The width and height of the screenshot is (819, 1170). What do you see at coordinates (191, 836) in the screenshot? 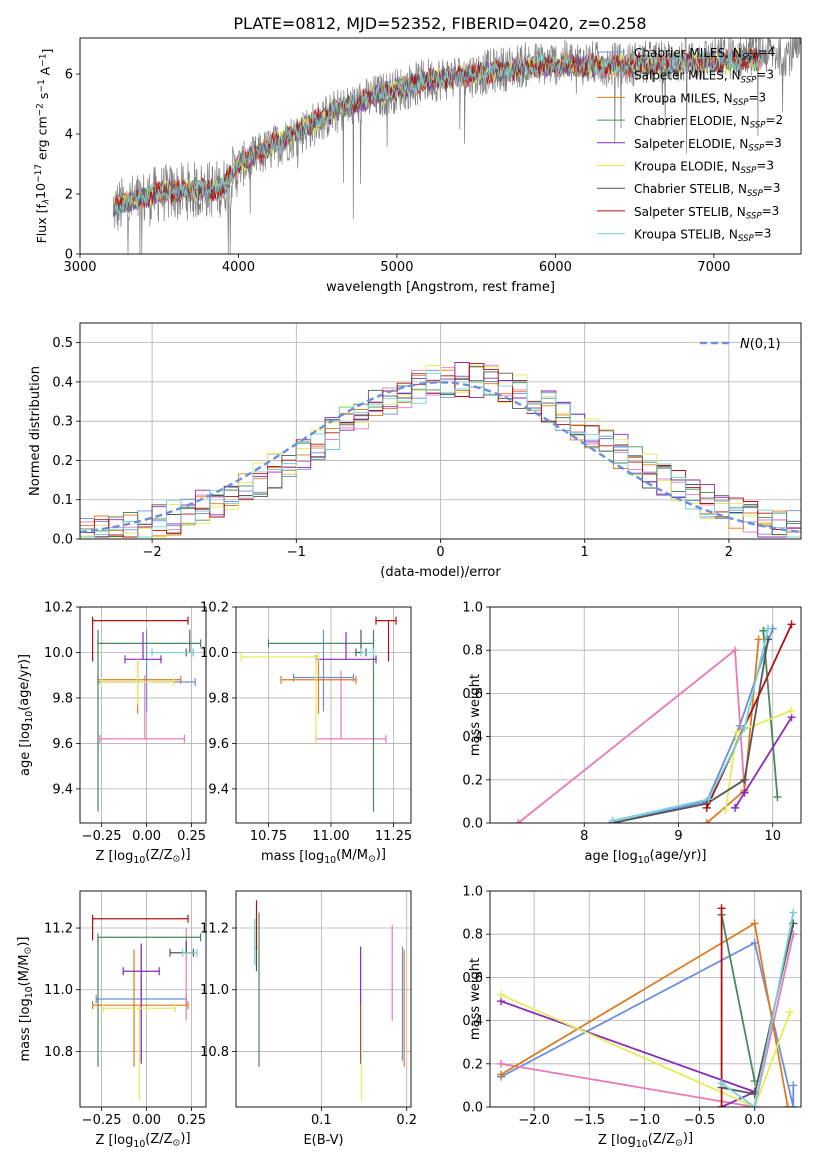
I see `x-tick-label: 0.25` at bounding box center [191, 836].